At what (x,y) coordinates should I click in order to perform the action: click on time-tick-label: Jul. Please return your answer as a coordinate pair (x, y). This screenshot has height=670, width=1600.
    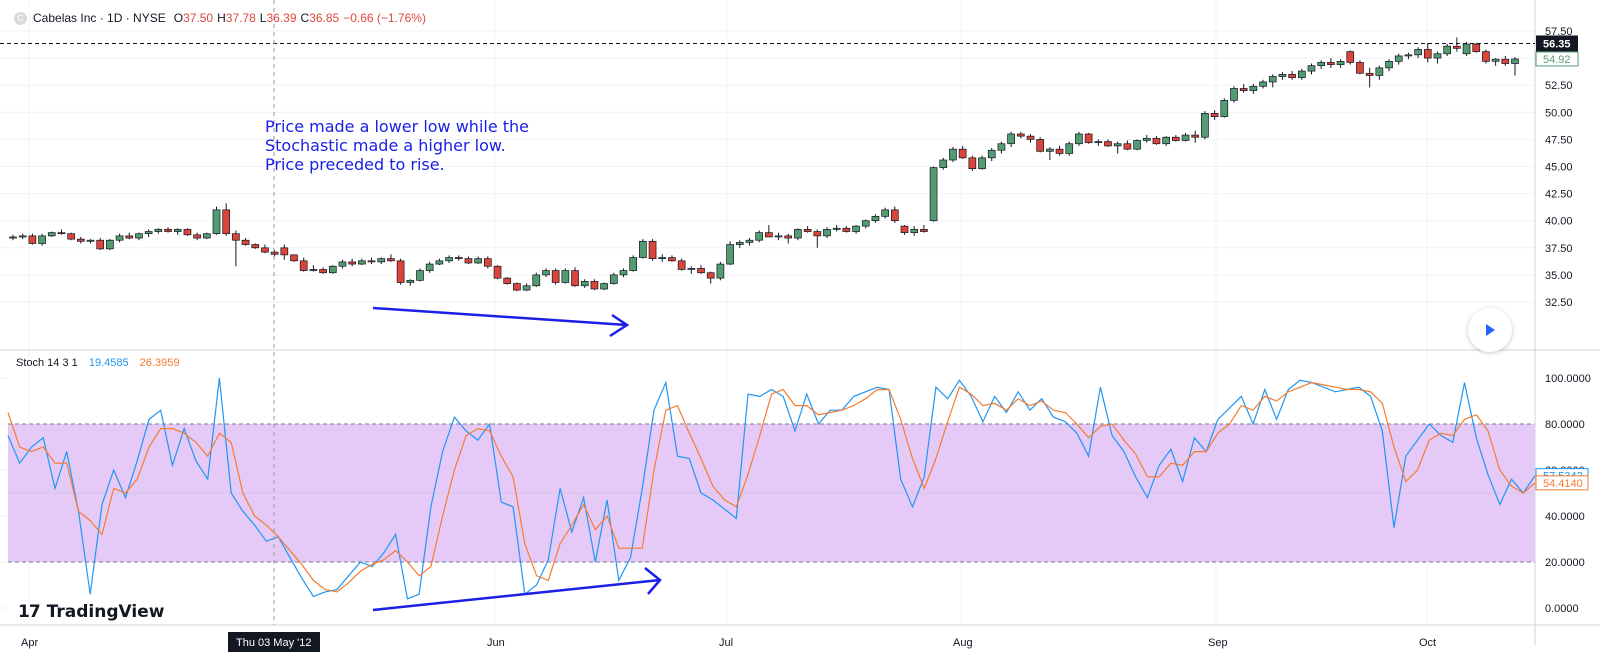
    Looking at the image, I should click on (726, 643).